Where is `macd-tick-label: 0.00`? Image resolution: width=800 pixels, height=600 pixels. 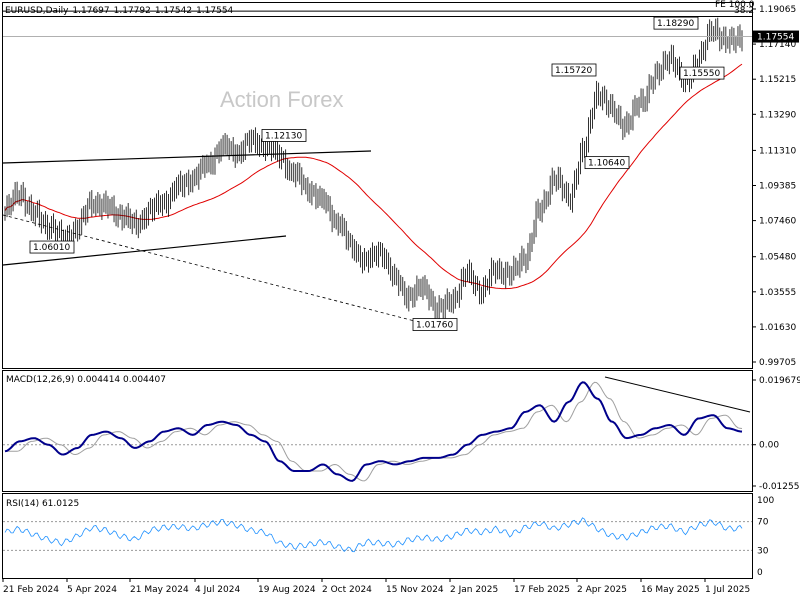
macd-tick-label: 0.00 is located at coordinates (769, 446).